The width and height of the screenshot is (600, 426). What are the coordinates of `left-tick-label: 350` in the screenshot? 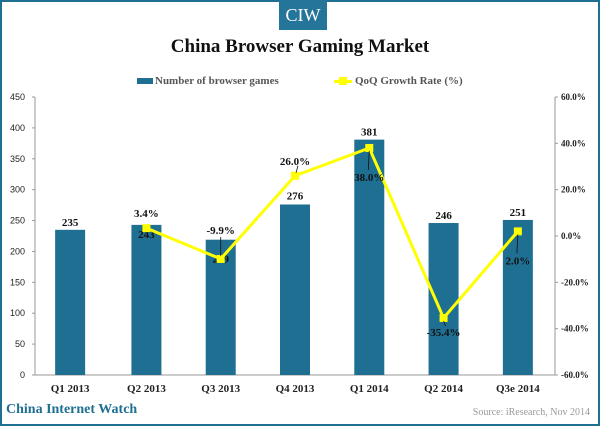 It's located at (17, 159).